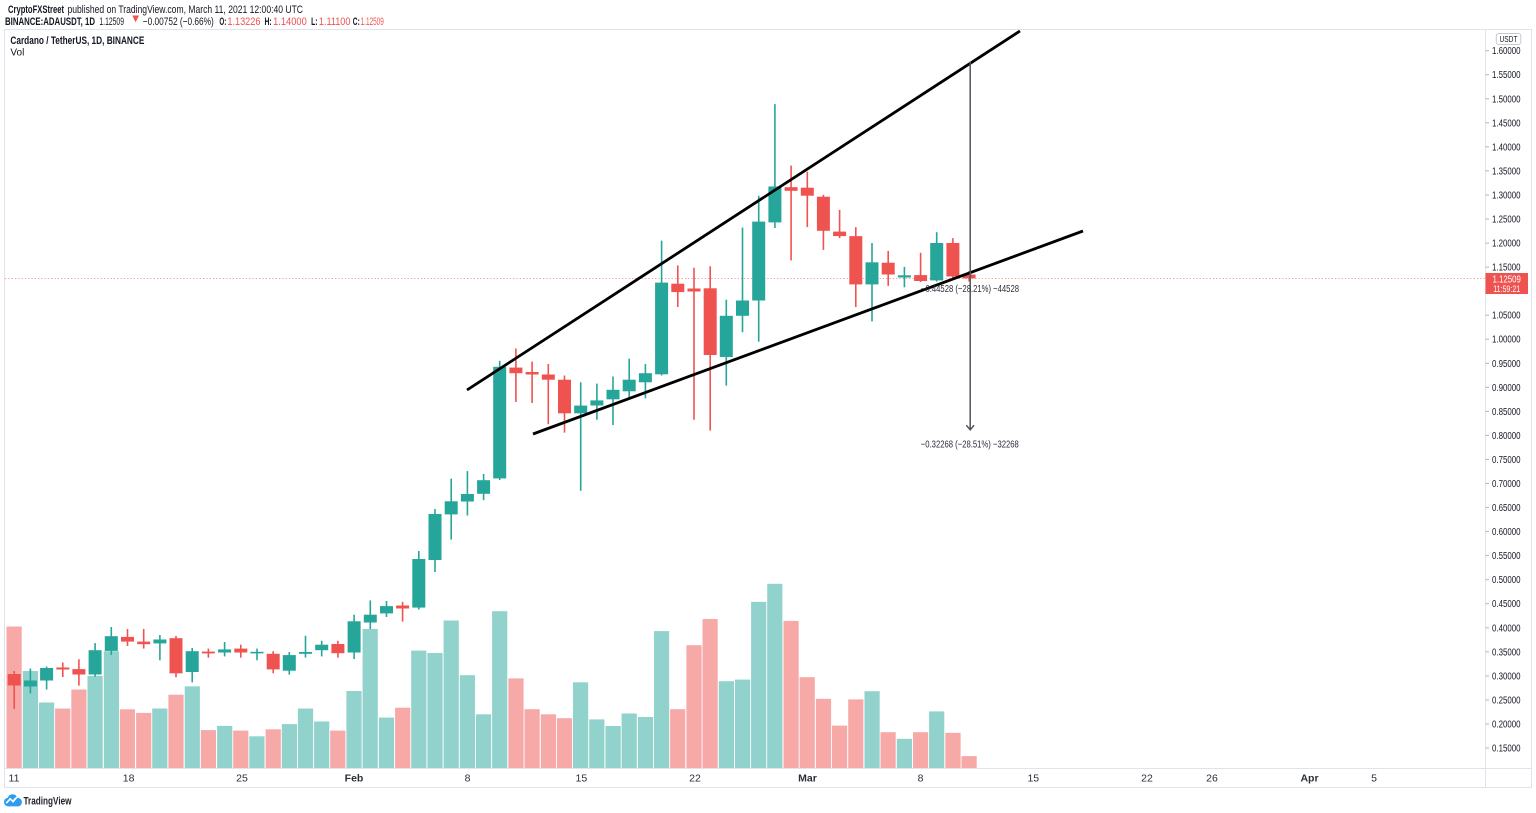 The width and height of the screenshot is (1536, 813). I want to click on svg-text:Cardano / TetherUS, 1D, BINANC: Cardano / TetherUS, 1D, BINANCE, so click(77, 41).